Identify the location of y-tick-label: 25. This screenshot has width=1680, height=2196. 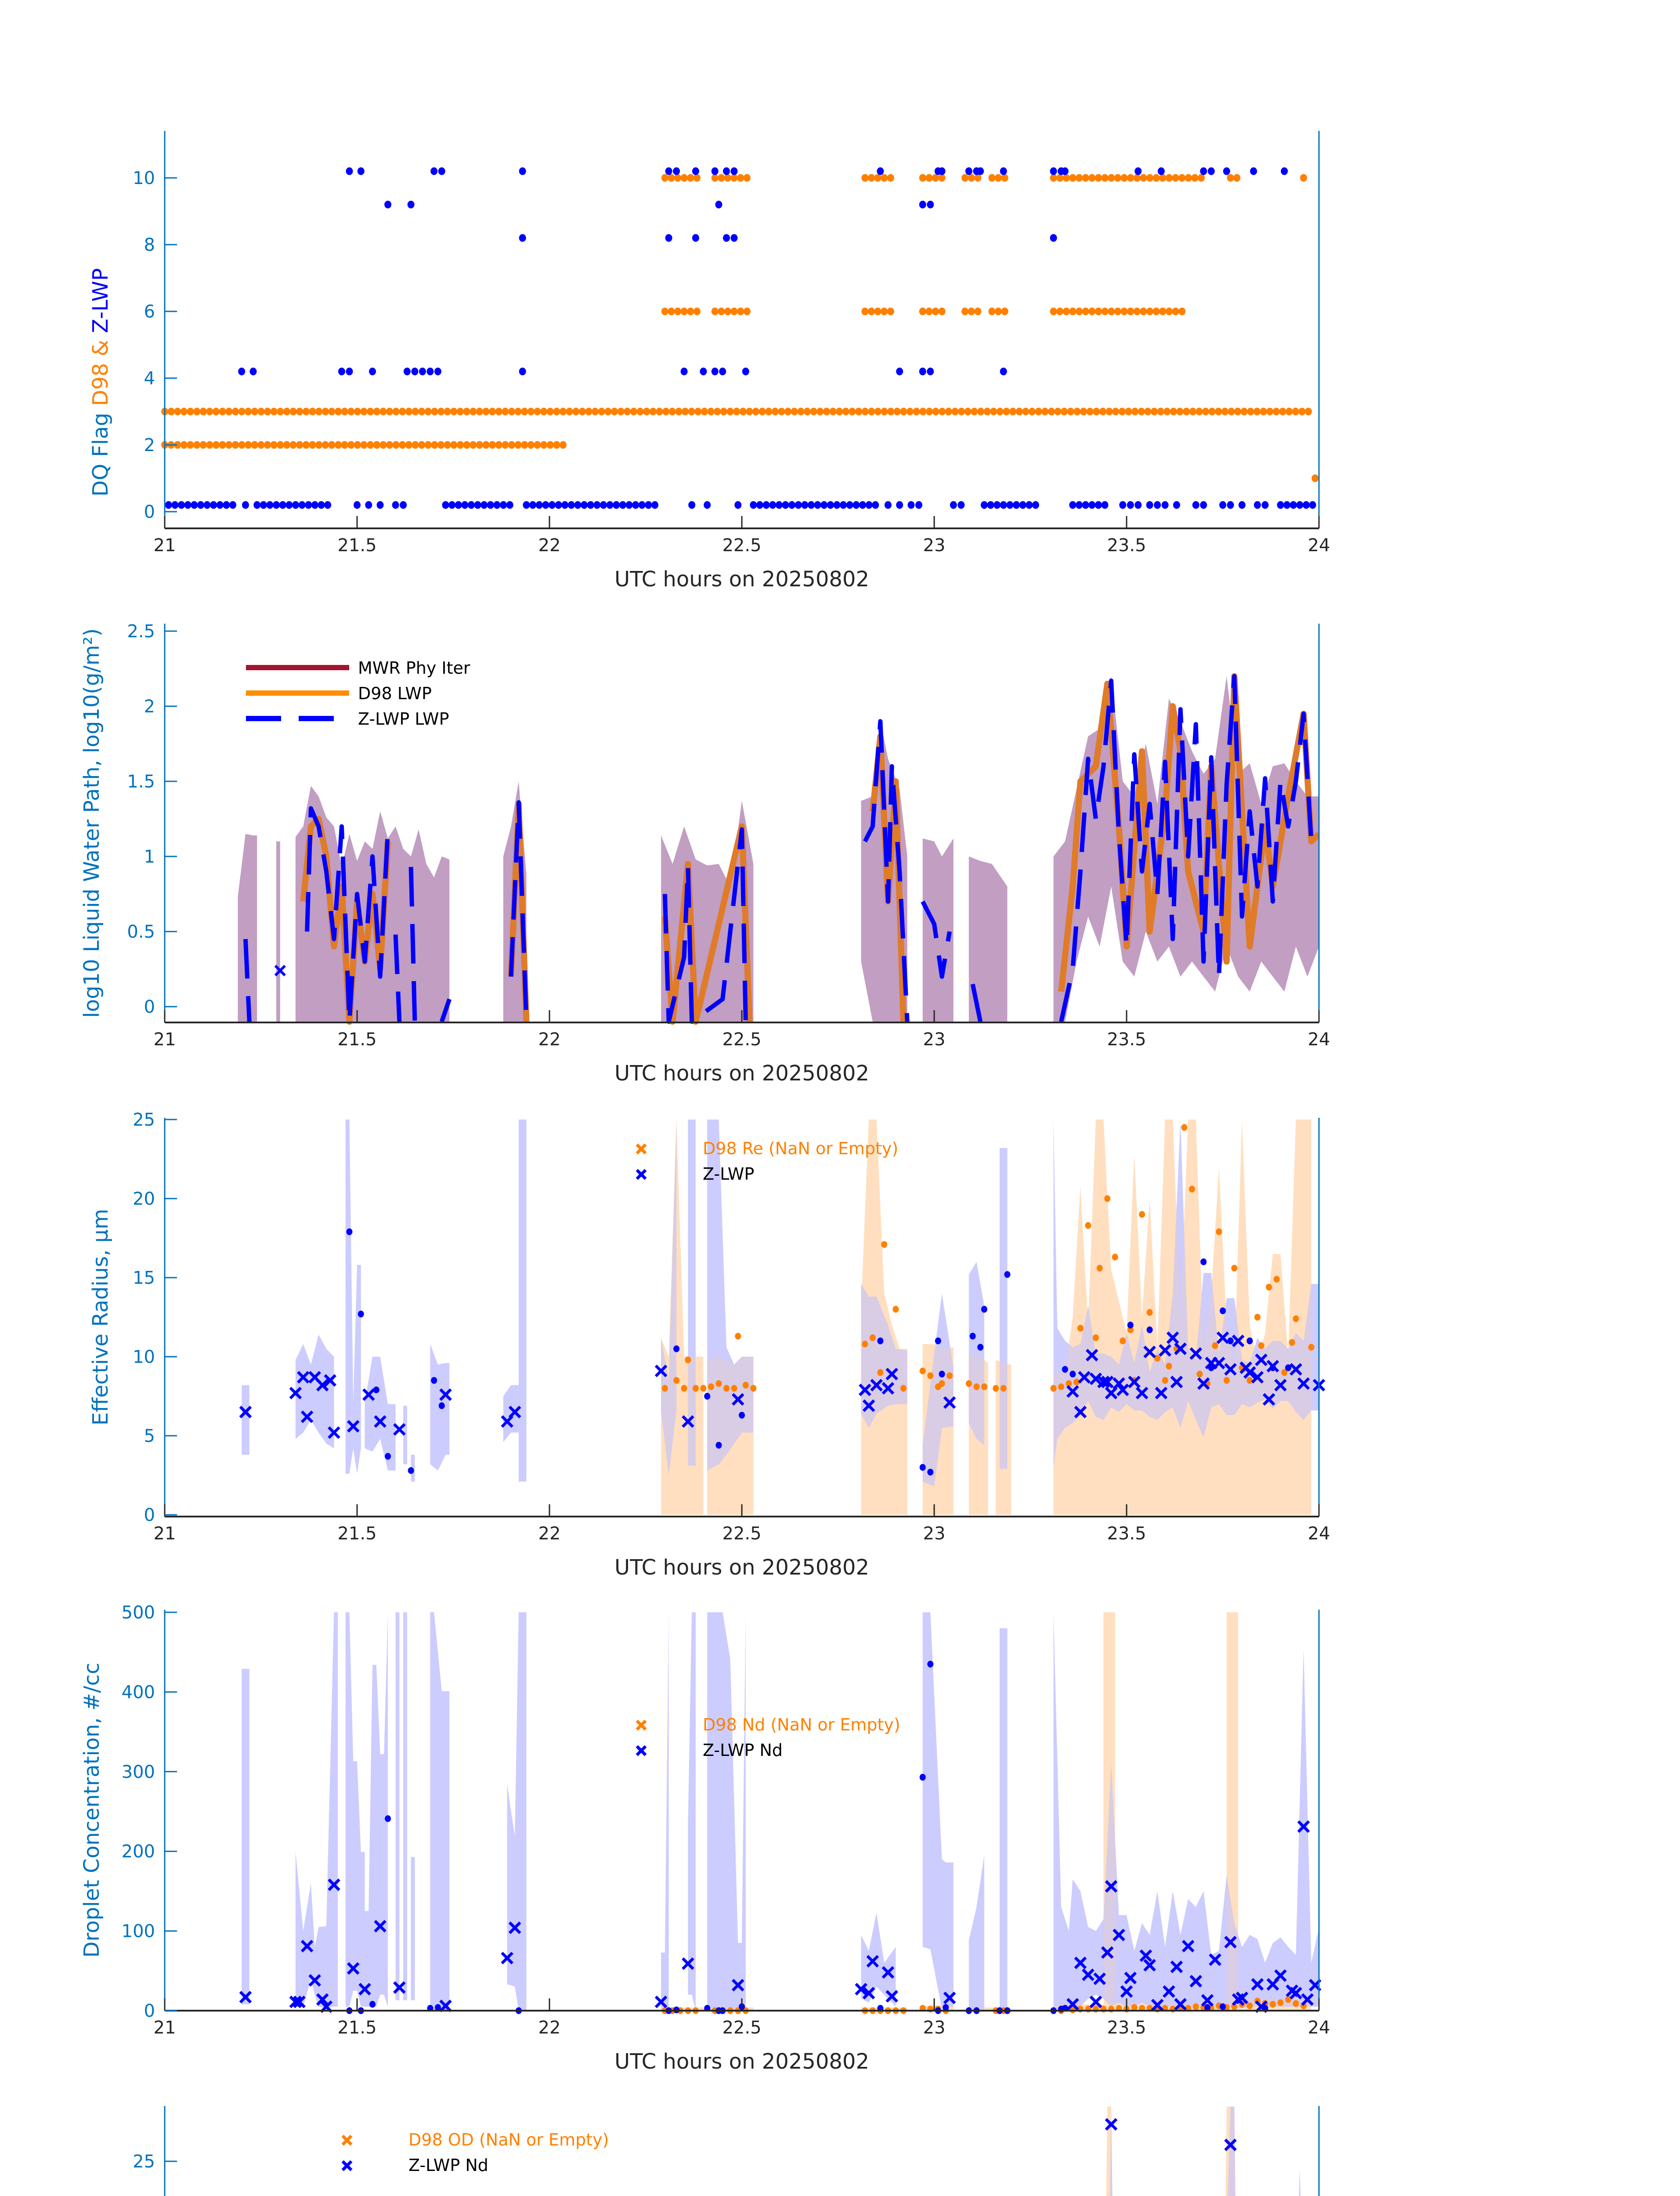
(144, 1120).